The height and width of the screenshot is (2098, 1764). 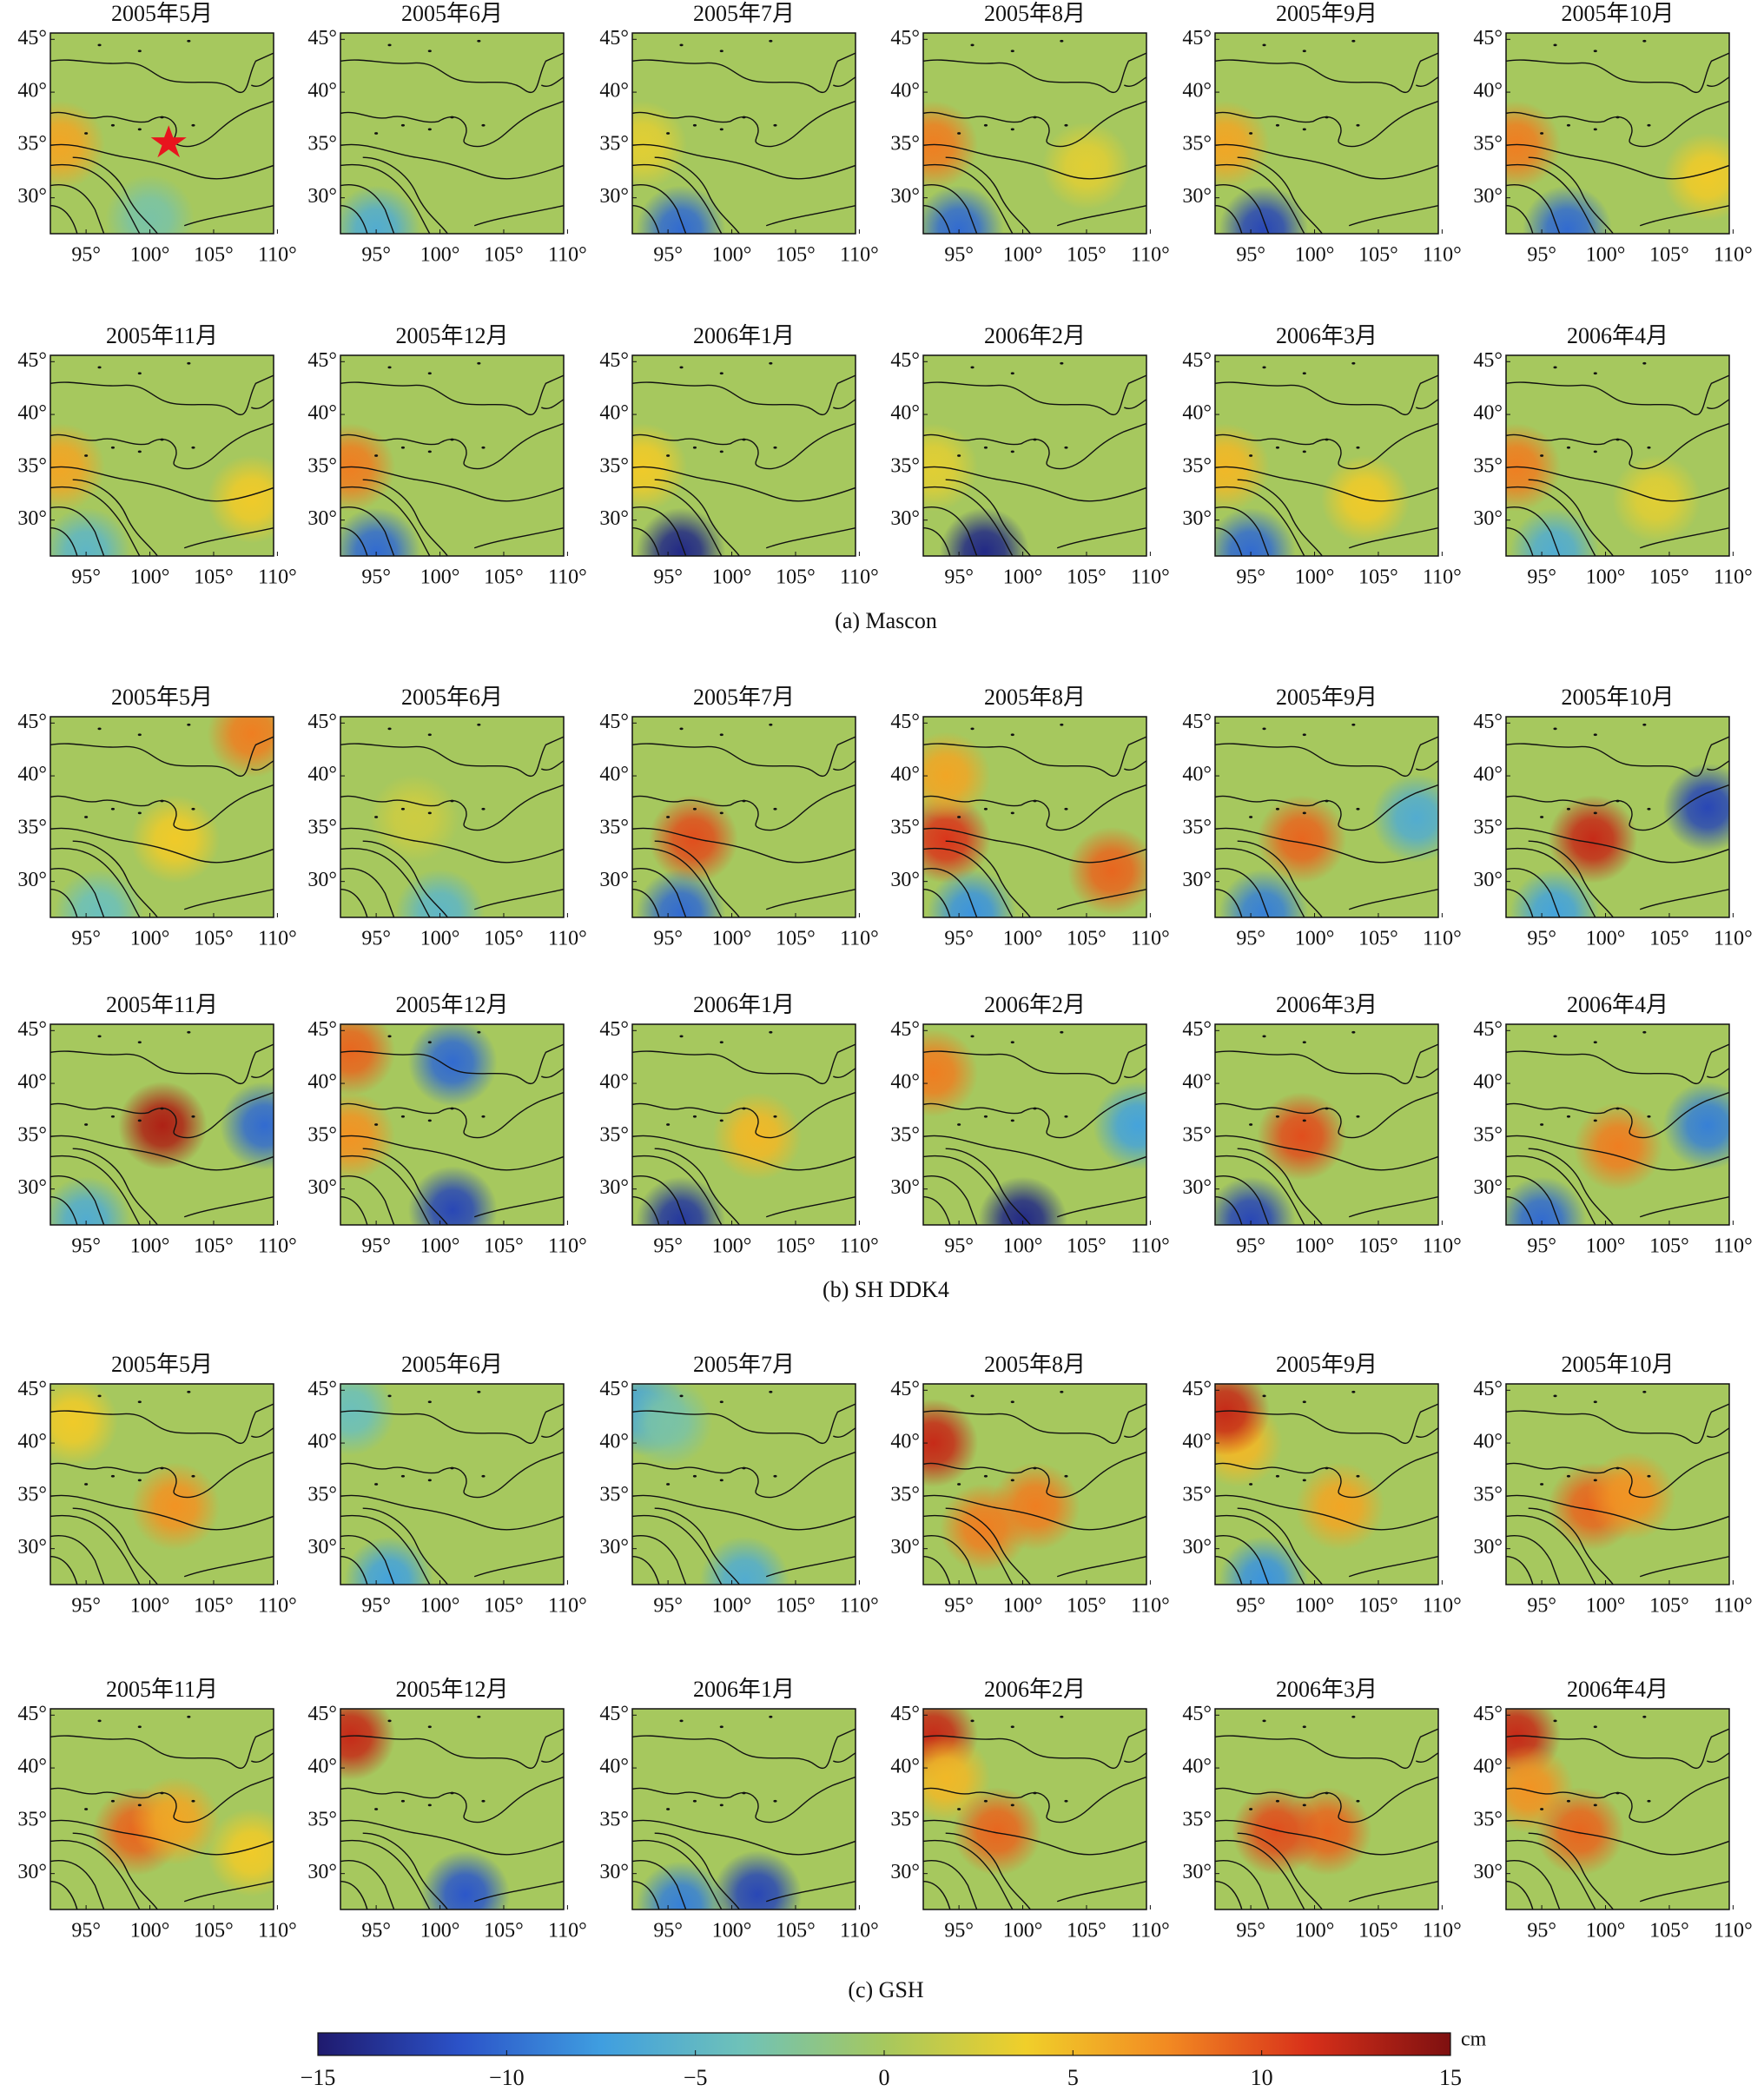 I want to click on panel-title: 2006年2月, so click(x=1035, y=335).